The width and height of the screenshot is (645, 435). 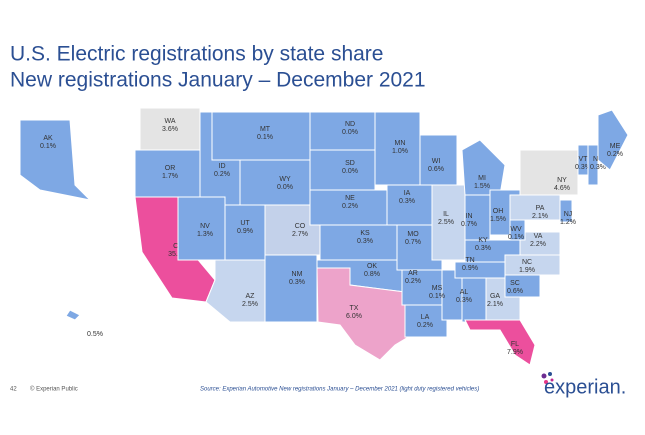 What do you see at coordinates (205, 226) in the screenshot?
I see `state-abbr: NV` at bounding box center [205, 226].